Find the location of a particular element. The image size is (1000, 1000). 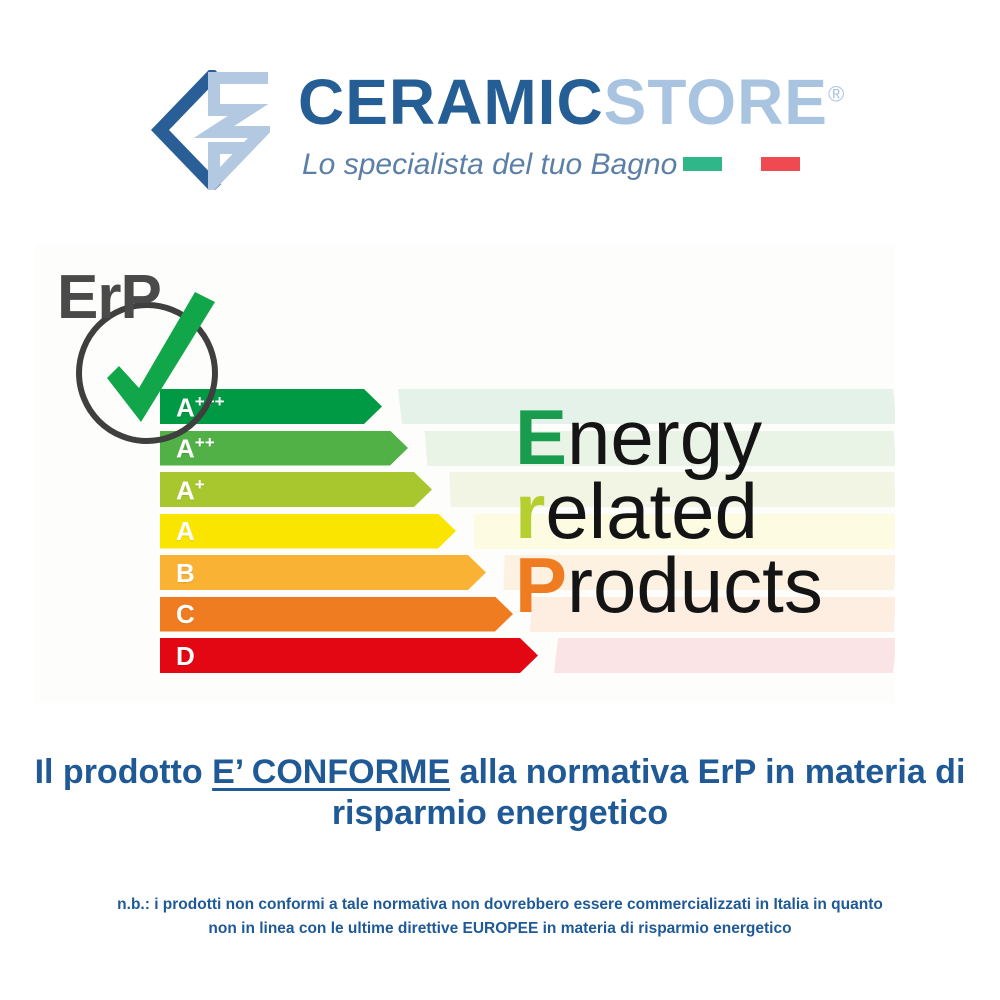

erp-wordart-rest: roducts is located at coordinates (695, 585).